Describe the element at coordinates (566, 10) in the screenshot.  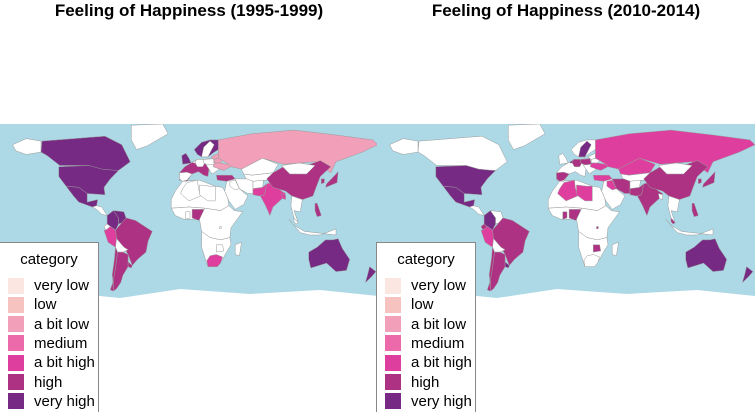
I see `map-title-2010-2014: Feeling of Happiness (2010-2014)` at that location.